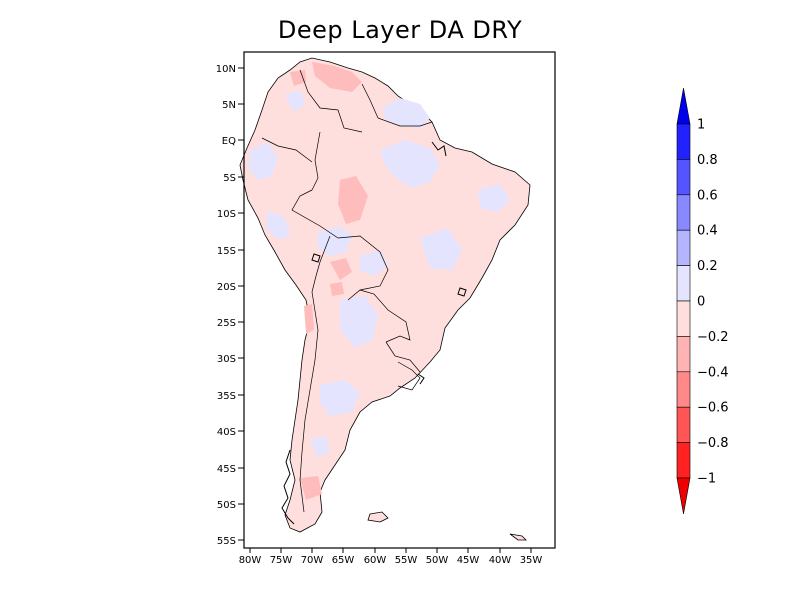  Describe the element at coordinates (405, 122) in the screenshot. I see `guiana-border` at that location.